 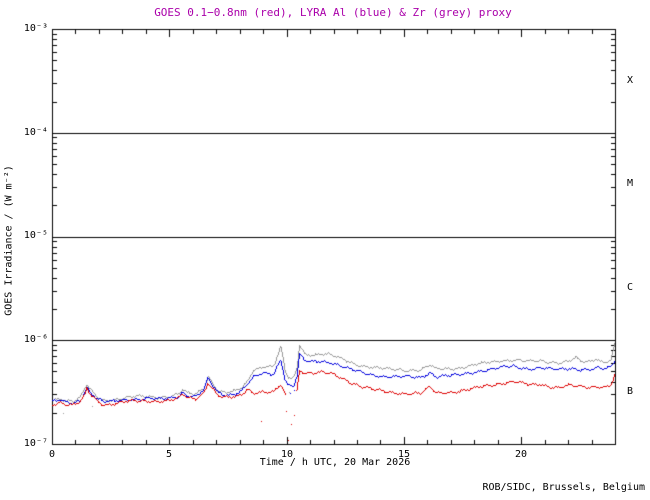 I want to click on y-axis-tick-label: 10⁻⁶, so click(x=35, y=339).